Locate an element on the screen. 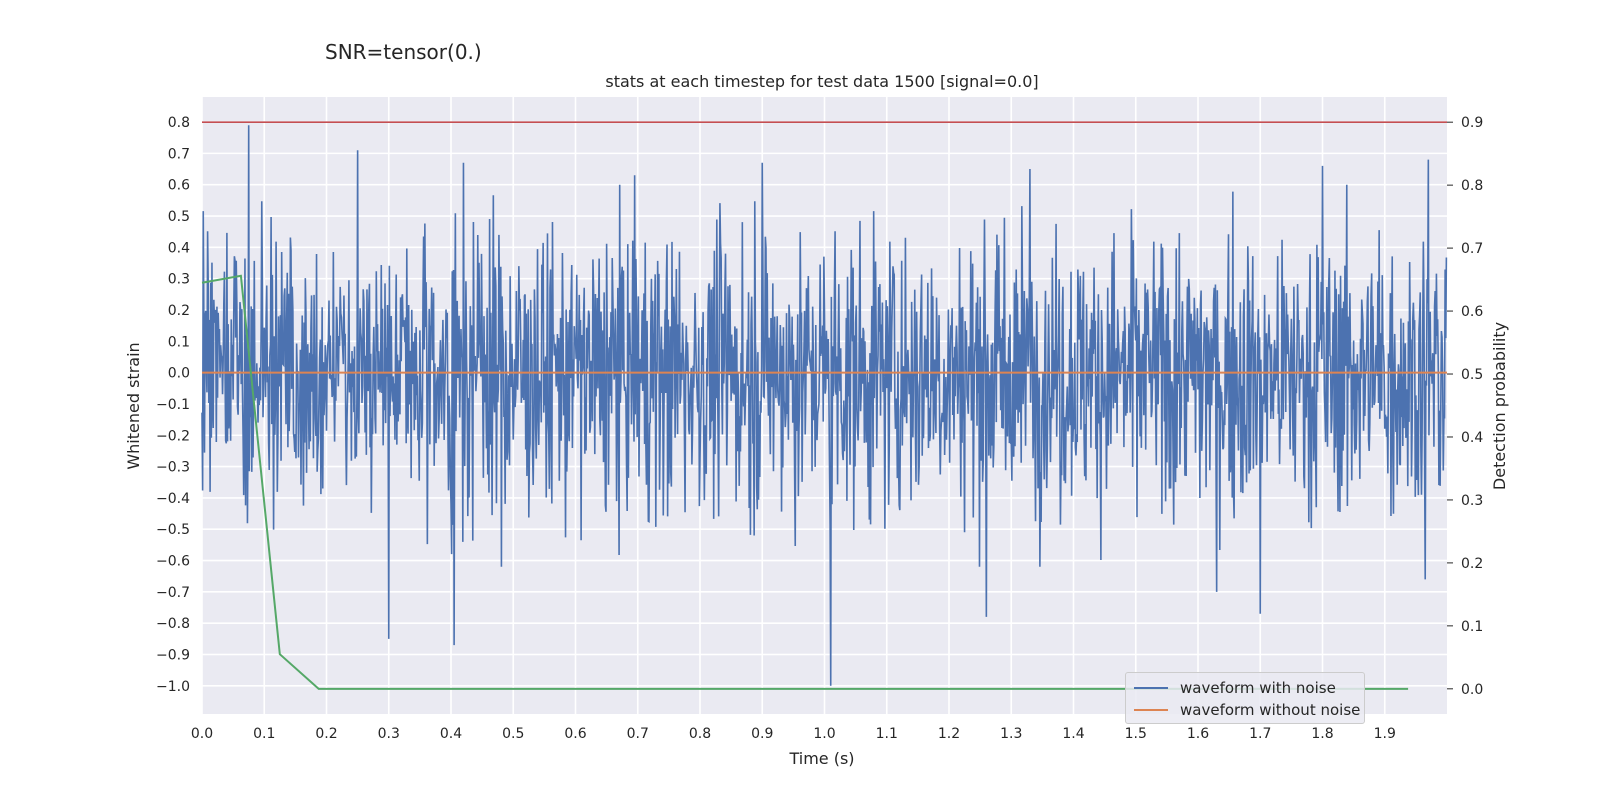 The image size is (1600, 800). legend-swatch-noisy is located at coordinates (1151, 688).